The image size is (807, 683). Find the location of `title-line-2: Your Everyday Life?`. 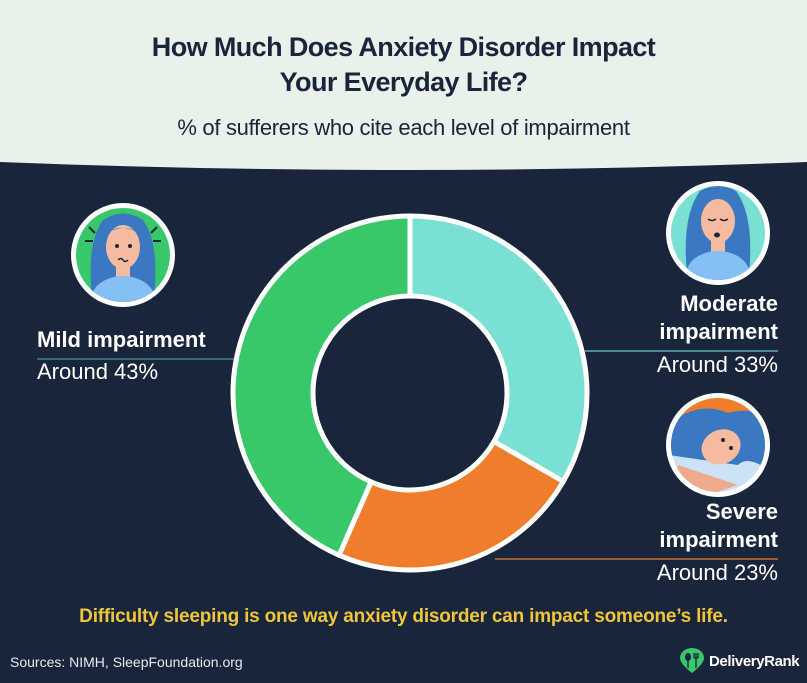

title-line-2: Your Everyday Life? is located at coordinates (403, 82).